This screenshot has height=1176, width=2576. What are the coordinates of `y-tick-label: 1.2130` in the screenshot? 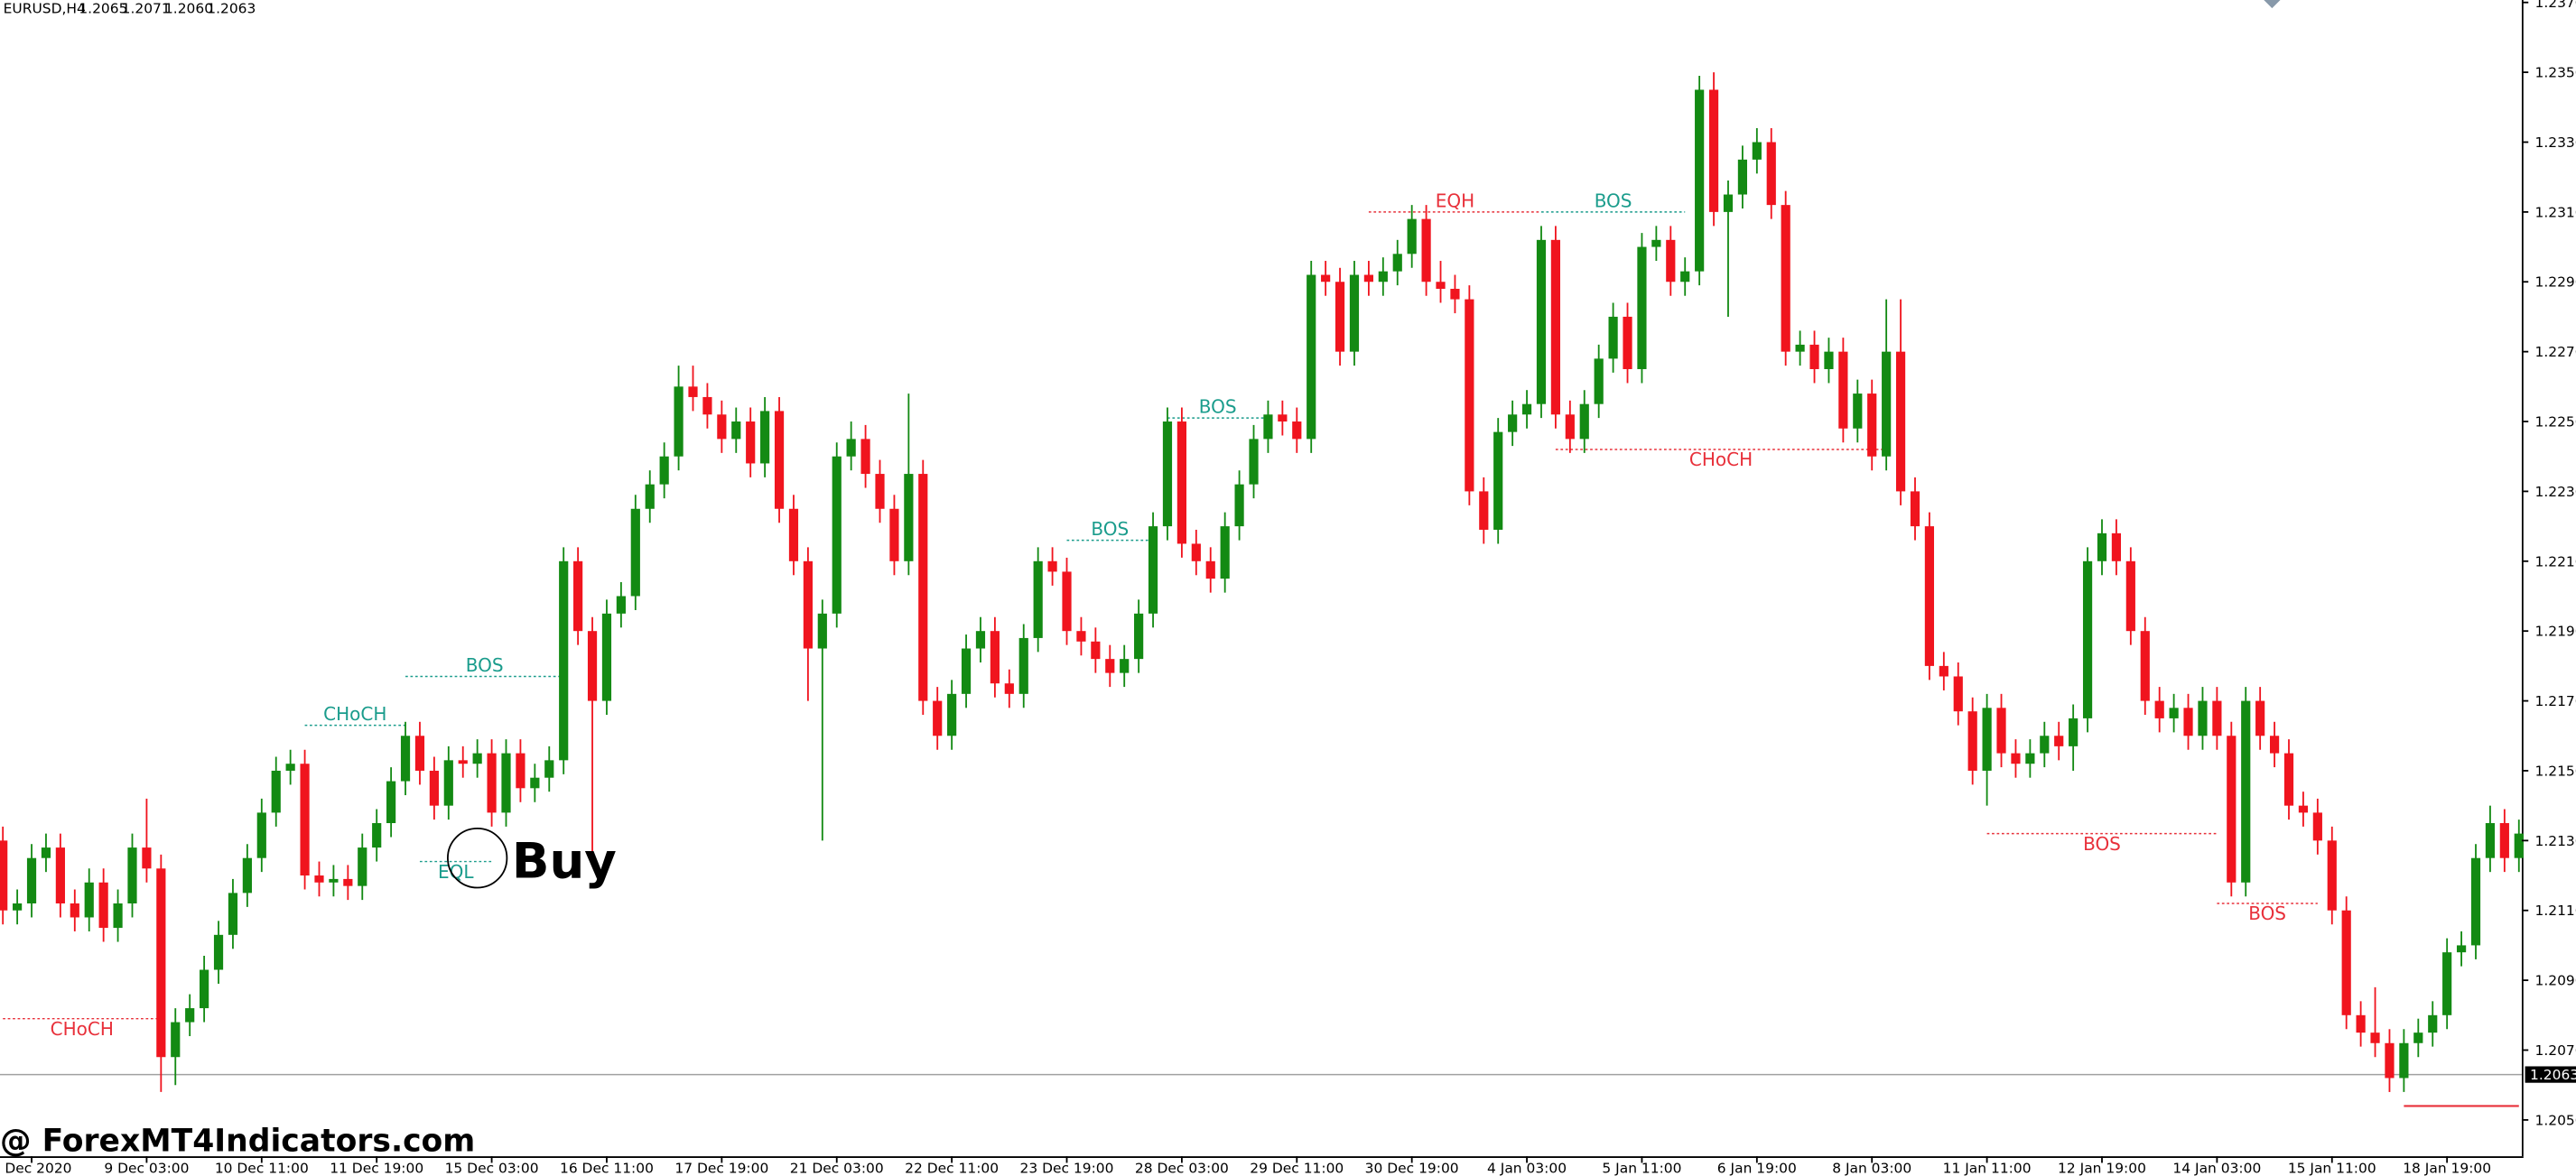 It's located at (2555, 841).